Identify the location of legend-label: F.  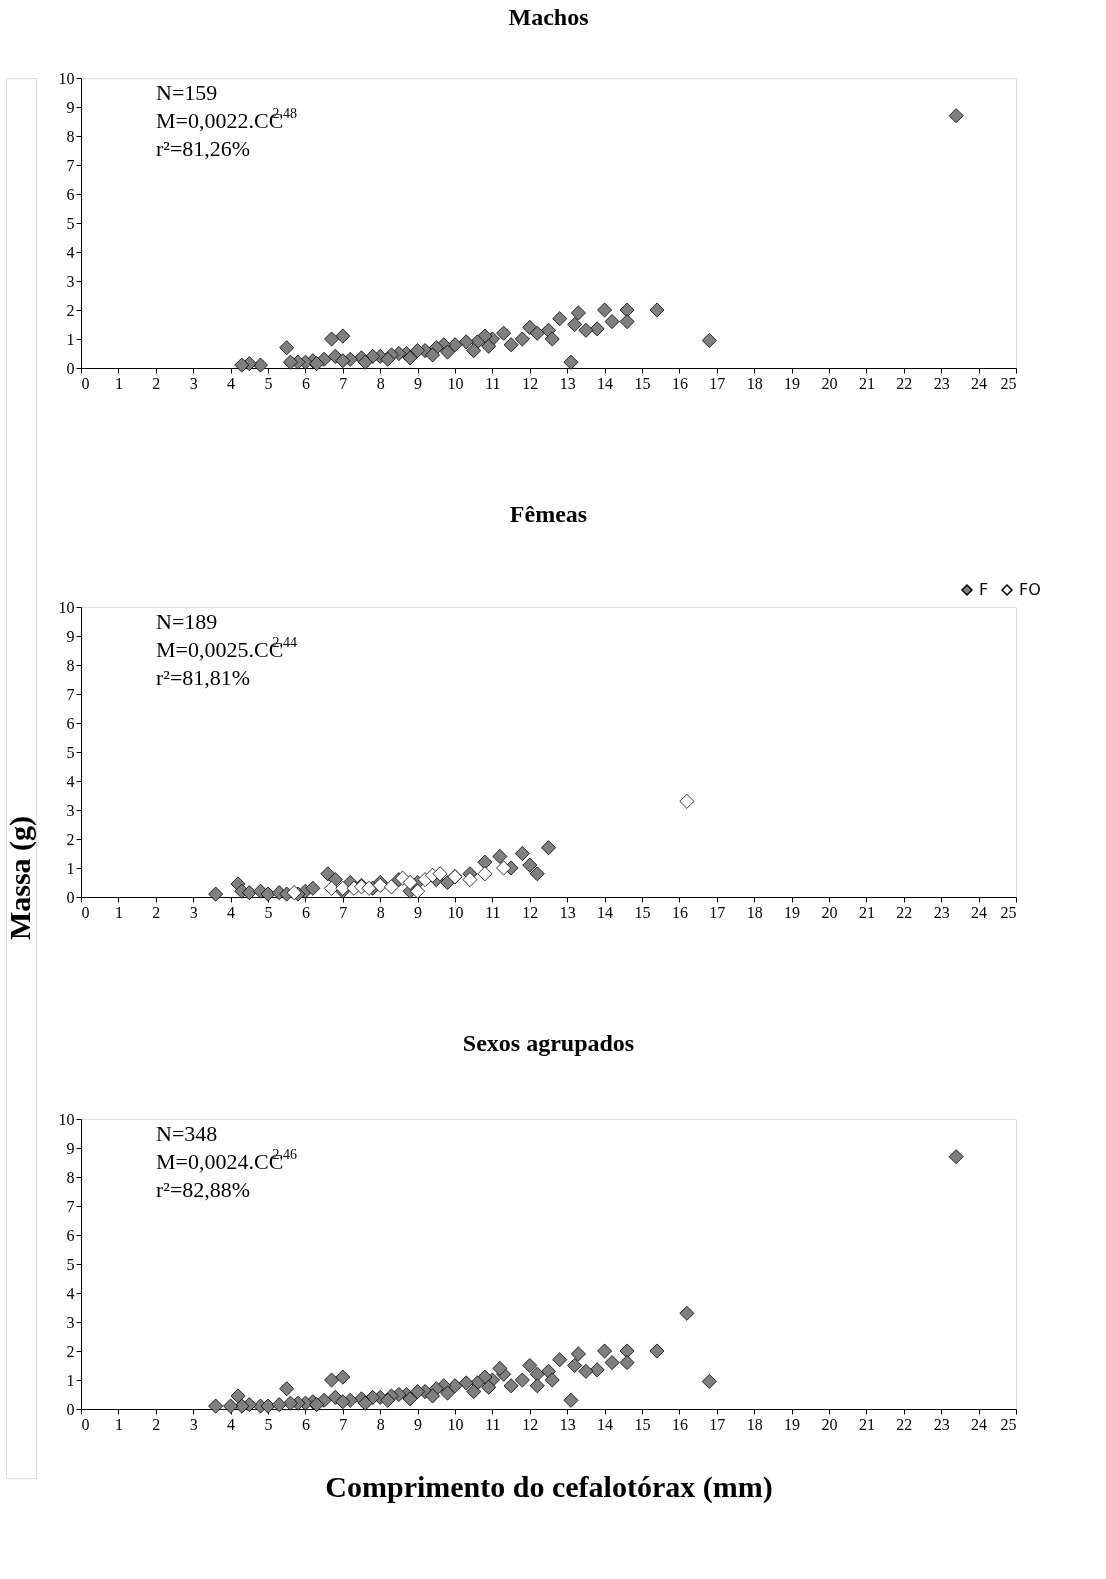
(984, 589).